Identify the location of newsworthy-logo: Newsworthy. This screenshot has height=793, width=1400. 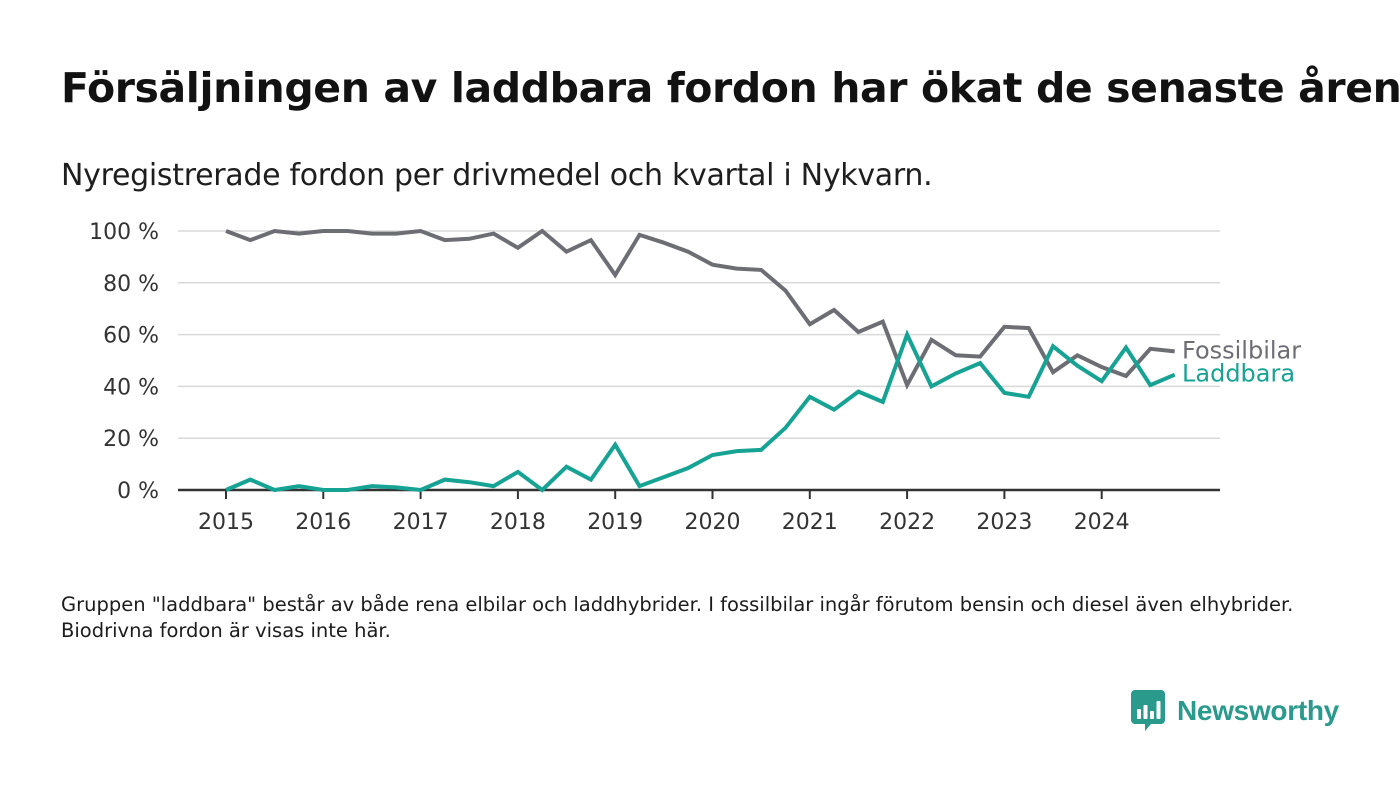
(1235, 711).